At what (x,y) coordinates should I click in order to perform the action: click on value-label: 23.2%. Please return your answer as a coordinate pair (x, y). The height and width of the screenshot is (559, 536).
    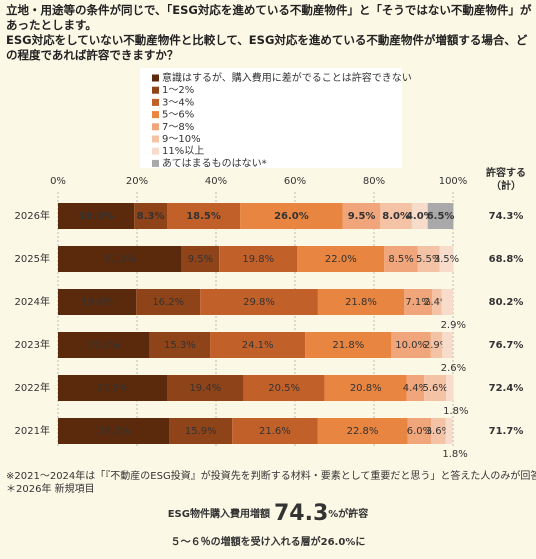
    Looking at the image, I should click on (104, 345).